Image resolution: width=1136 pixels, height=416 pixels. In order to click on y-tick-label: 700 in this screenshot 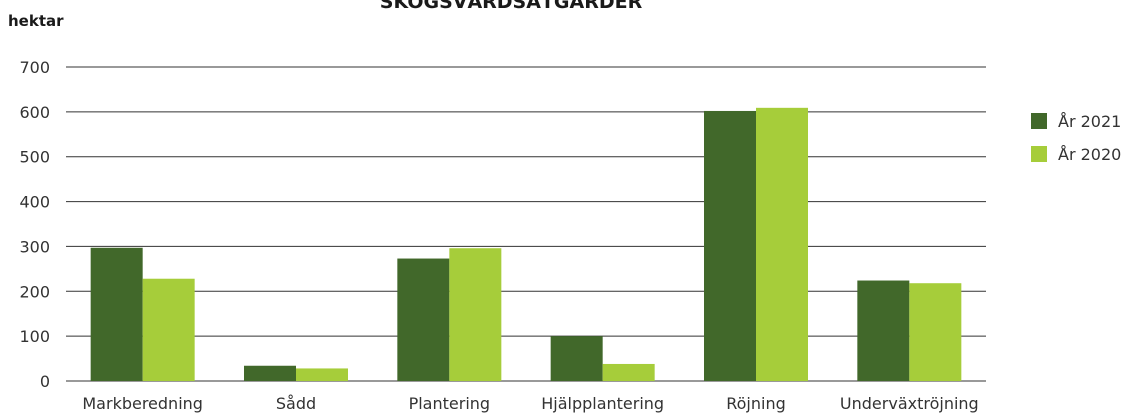, I will do `click(34, 67)`.